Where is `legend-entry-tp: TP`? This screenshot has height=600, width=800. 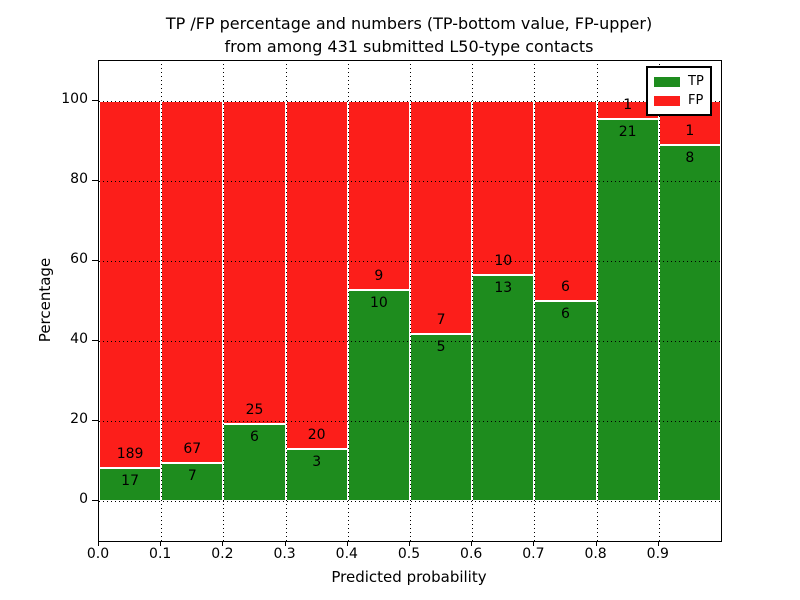
legend-entry-tp: TP is located at coordinates (679, 81).